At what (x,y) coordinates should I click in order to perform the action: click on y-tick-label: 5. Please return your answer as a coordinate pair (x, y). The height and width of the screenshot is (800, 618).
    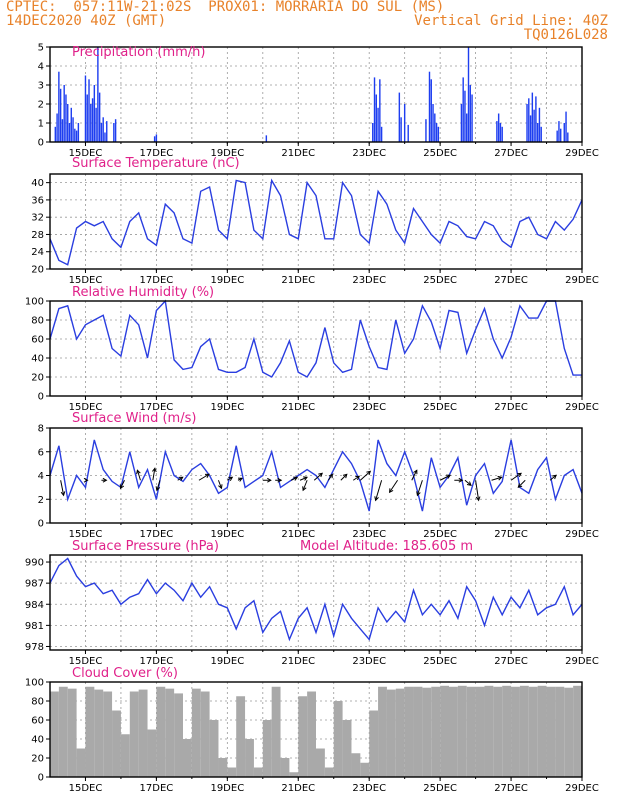
    Looking at the image, I should click on (41, 48).